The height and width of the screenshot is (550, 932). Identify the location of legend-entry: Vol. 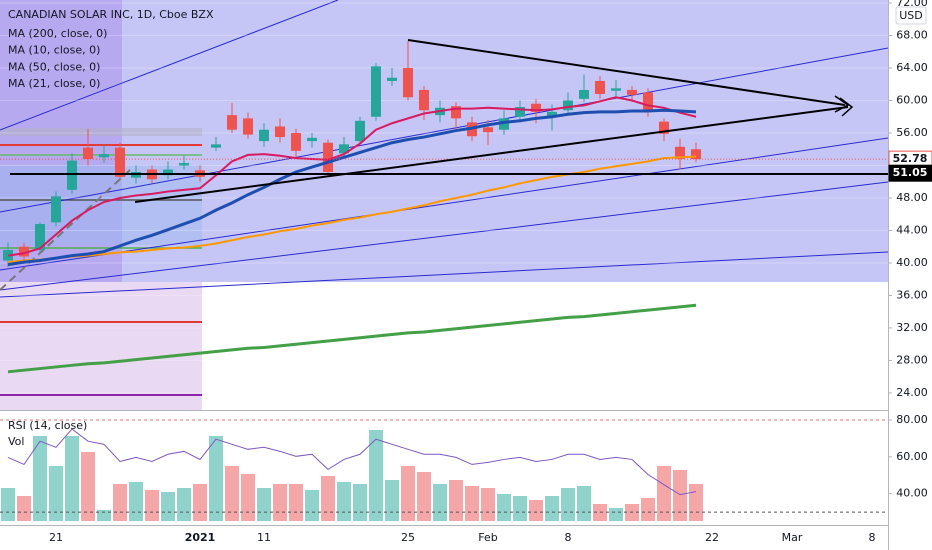
(16, 441).